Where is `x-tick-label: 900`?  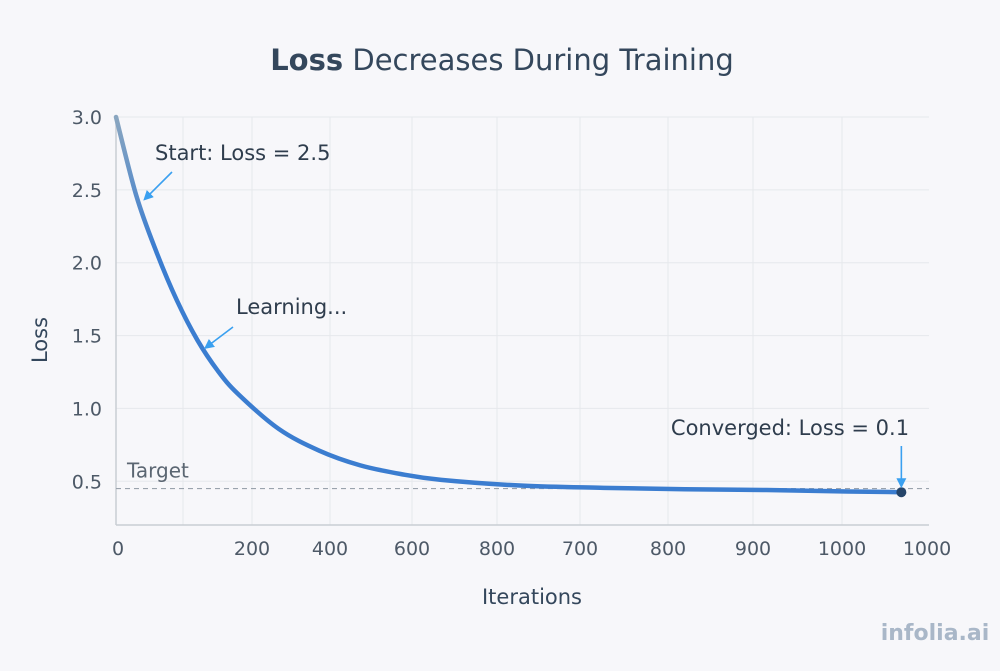 x-tick-label: 900 is located at coordinates (753, 549).